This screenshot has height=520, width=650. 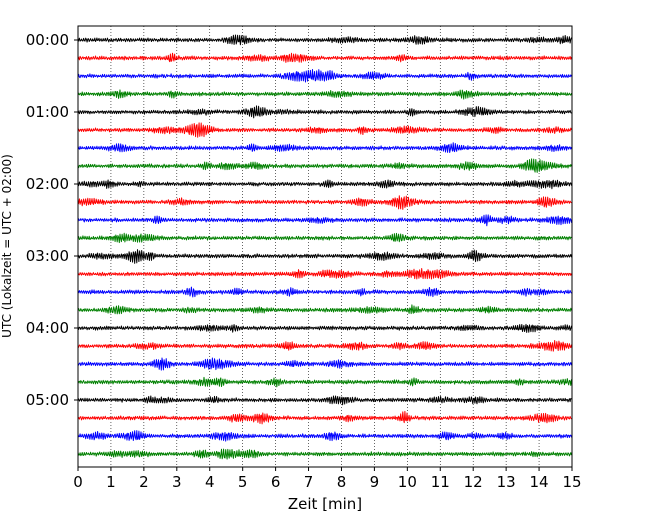 What do you see at coordinates (47, 40) in the screenshot?
I see `y-tick-label: 00:00` at bounding box center [47, 40].